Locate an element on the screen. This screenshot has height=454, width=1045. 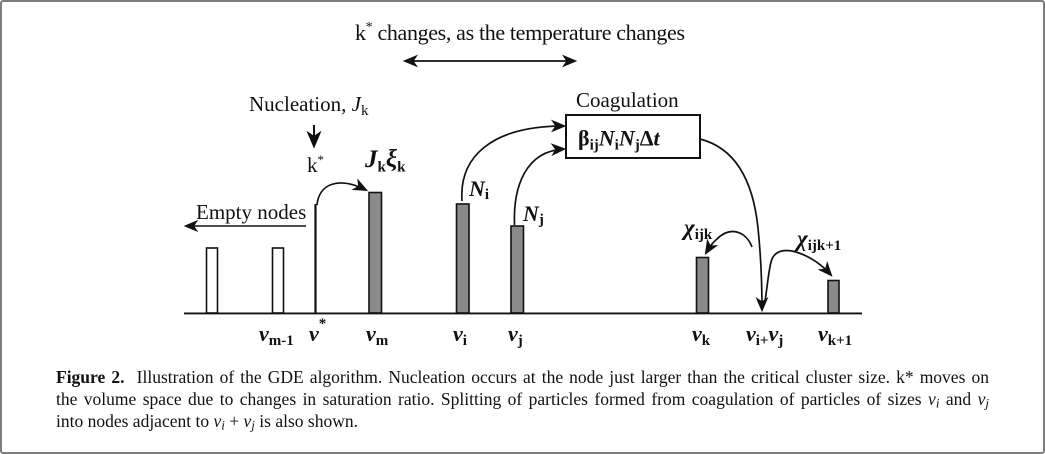
svg-text:k* changes, as the temperature: k* changes, as the temperature changes is located at coordinates (520, 32).